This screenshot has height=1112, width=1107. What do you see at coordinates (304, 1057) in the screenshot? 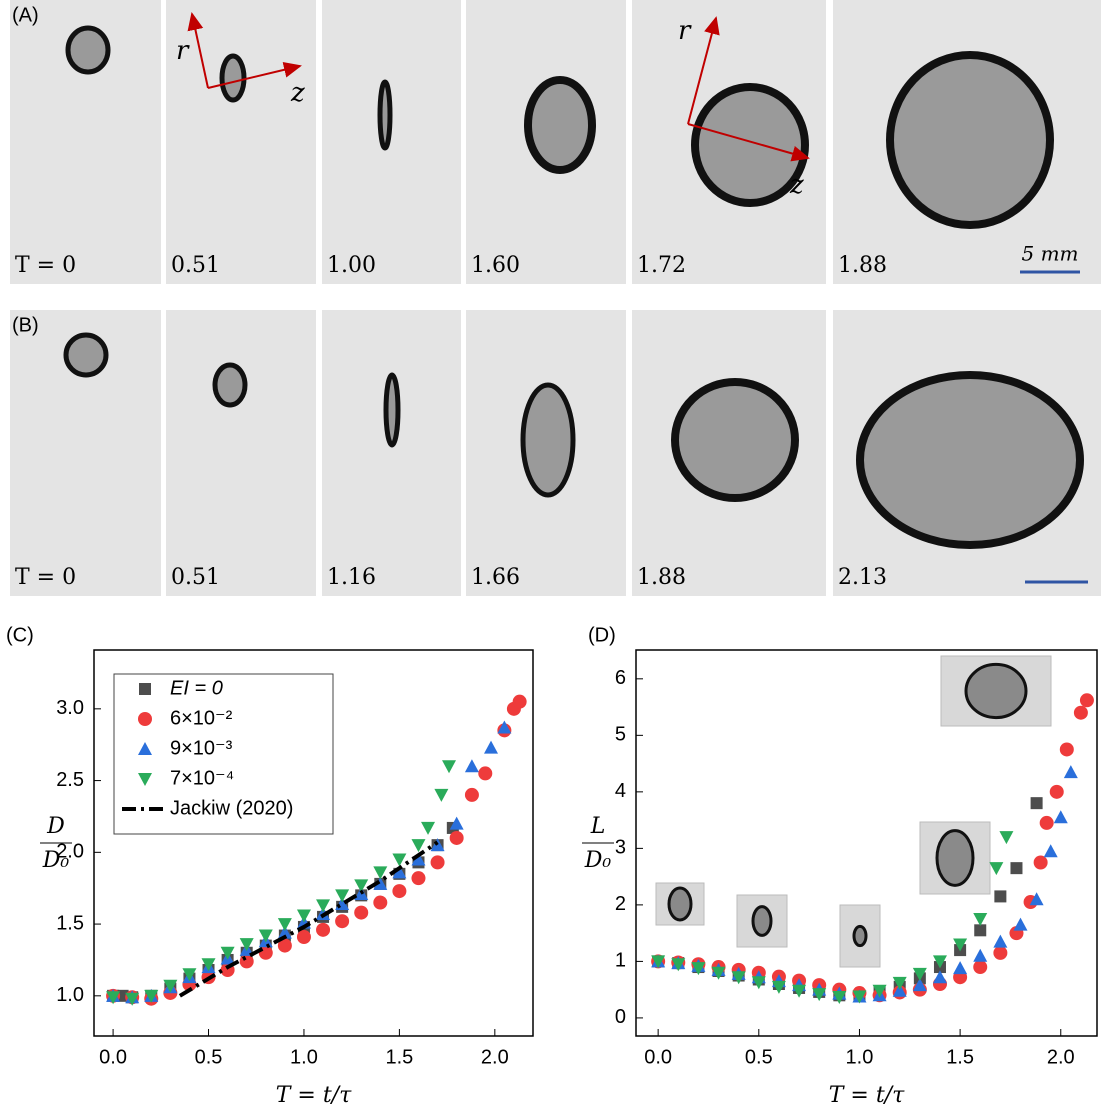
I see `x-tick-label: 1.0` at bounding box center [304, 1057].